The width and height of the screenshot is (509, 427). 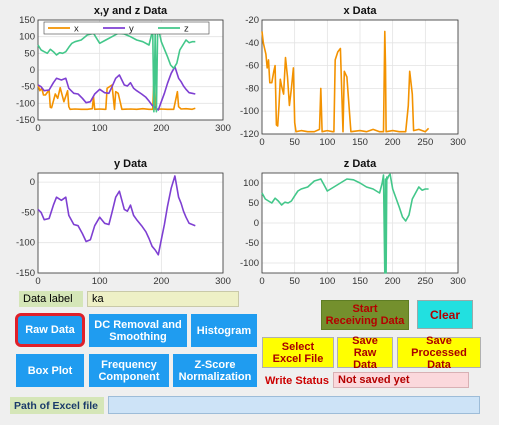 What do you see at coordinates (360, 11) in the screenshot?
I see `chart-title: x Data` at bounding box center [360, 11].